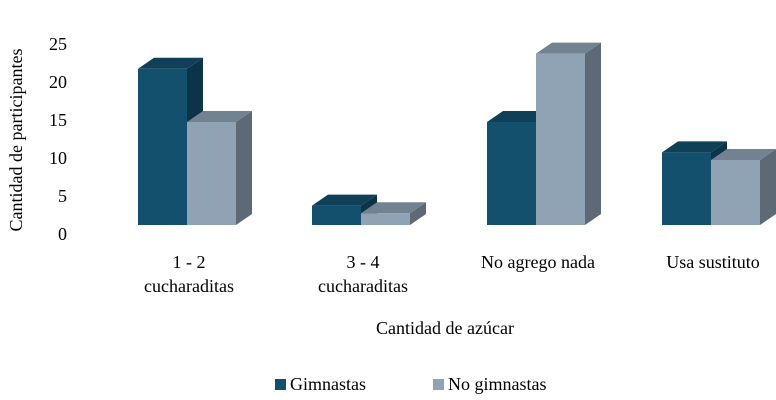 This screenshot has width=776, height=400. I want to click on y-tick-label: 0, so click(62, 234).